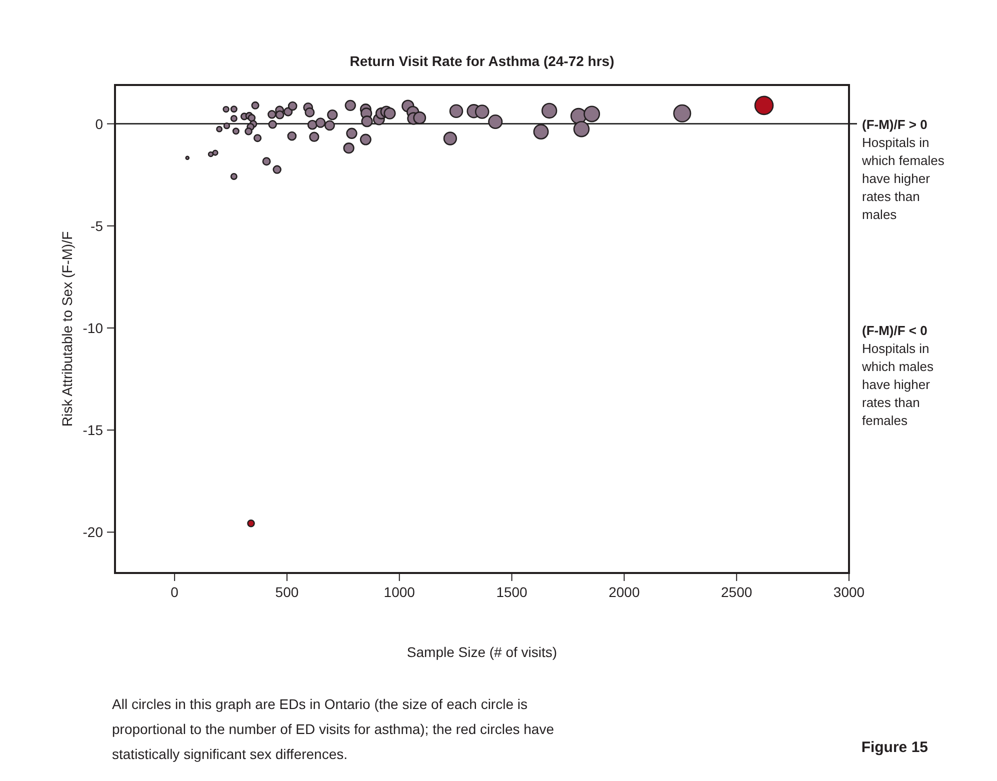 This screenshot has width=997, height=781. What do you see at coordinates (93, 430) in the screenshot?
I see `y-tick-label: -15` at bounding box center [93, 430].